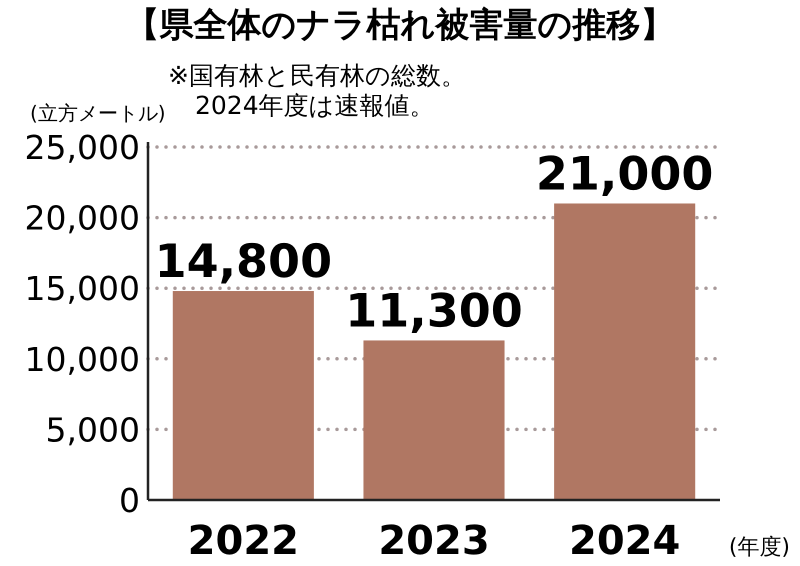  What do you see at coordinates (315, 105) in the screenshot?
I see `text: 2024年度は速報値。` at bounding box center [315, 105].